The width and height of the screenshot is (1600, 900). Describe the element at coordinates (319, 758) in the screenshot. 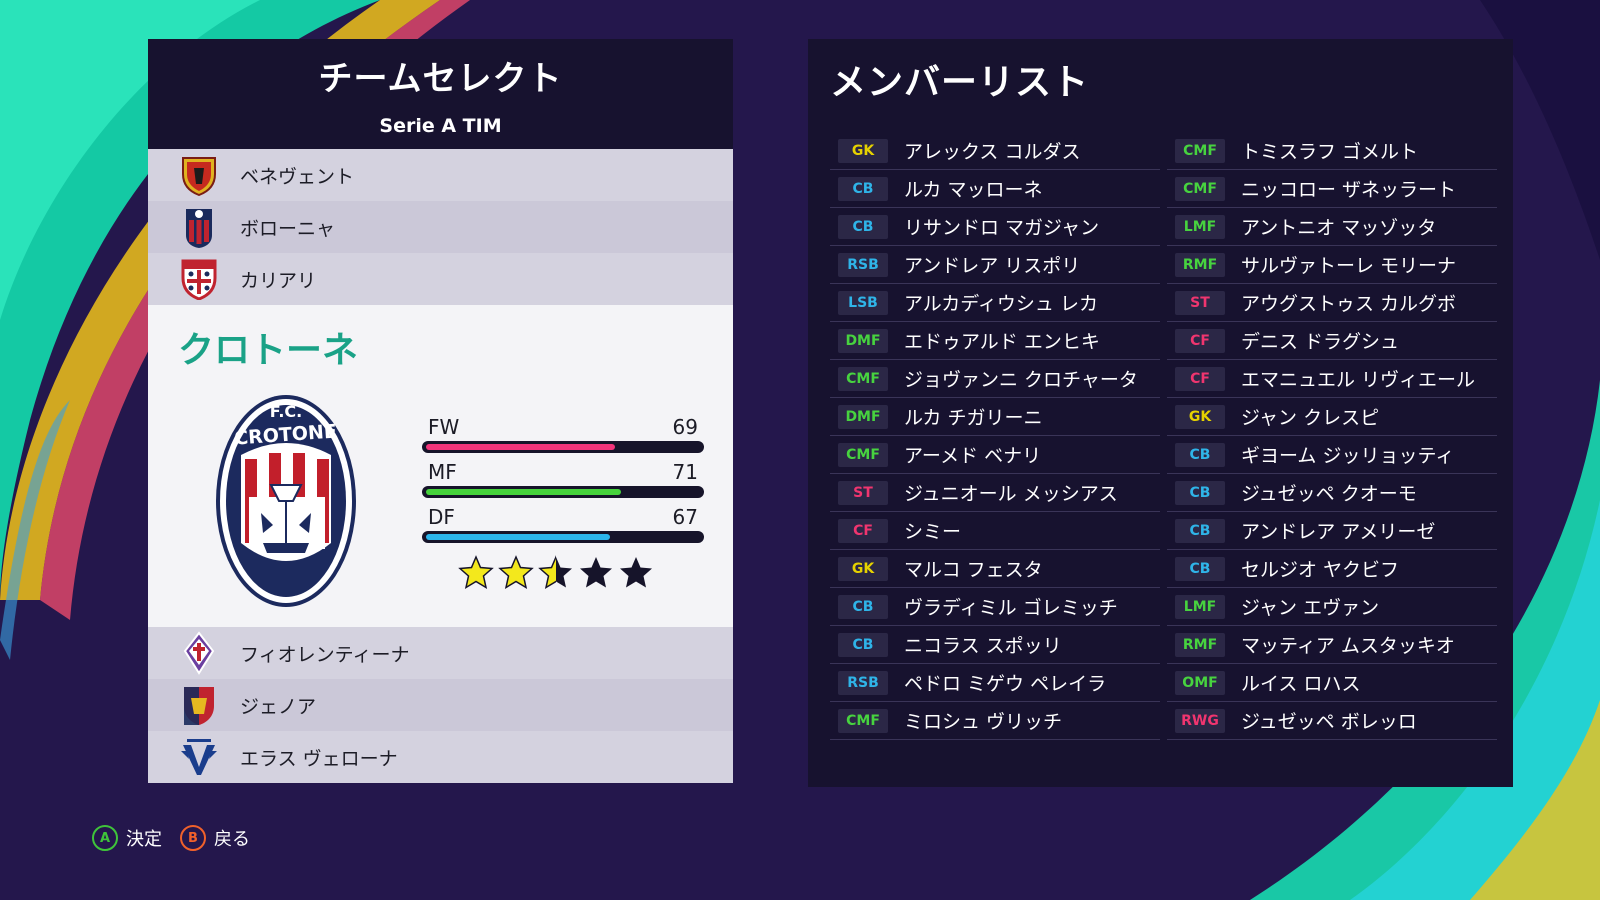

I see `team-name: エラス ヴェローナ` at that location.